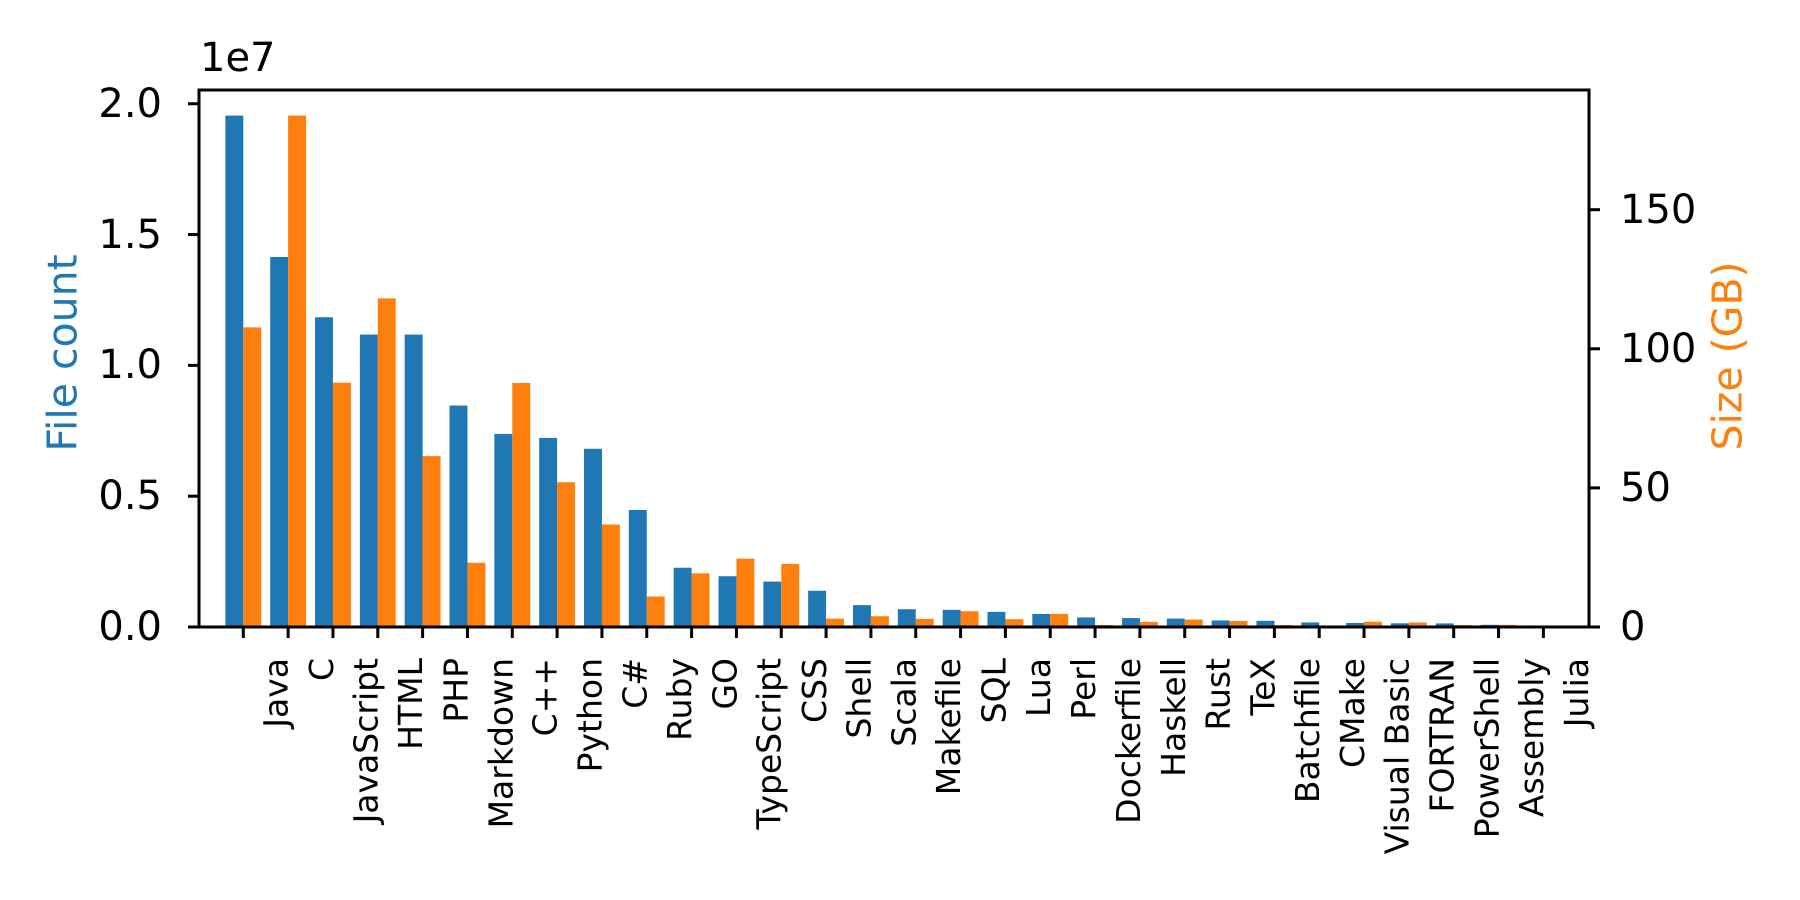 The height and width of the screenshot is (900, 1800). Describe the element at coordinates (321, 670) in the screenshot. I see `x-axis-tick-label: C` at that location.